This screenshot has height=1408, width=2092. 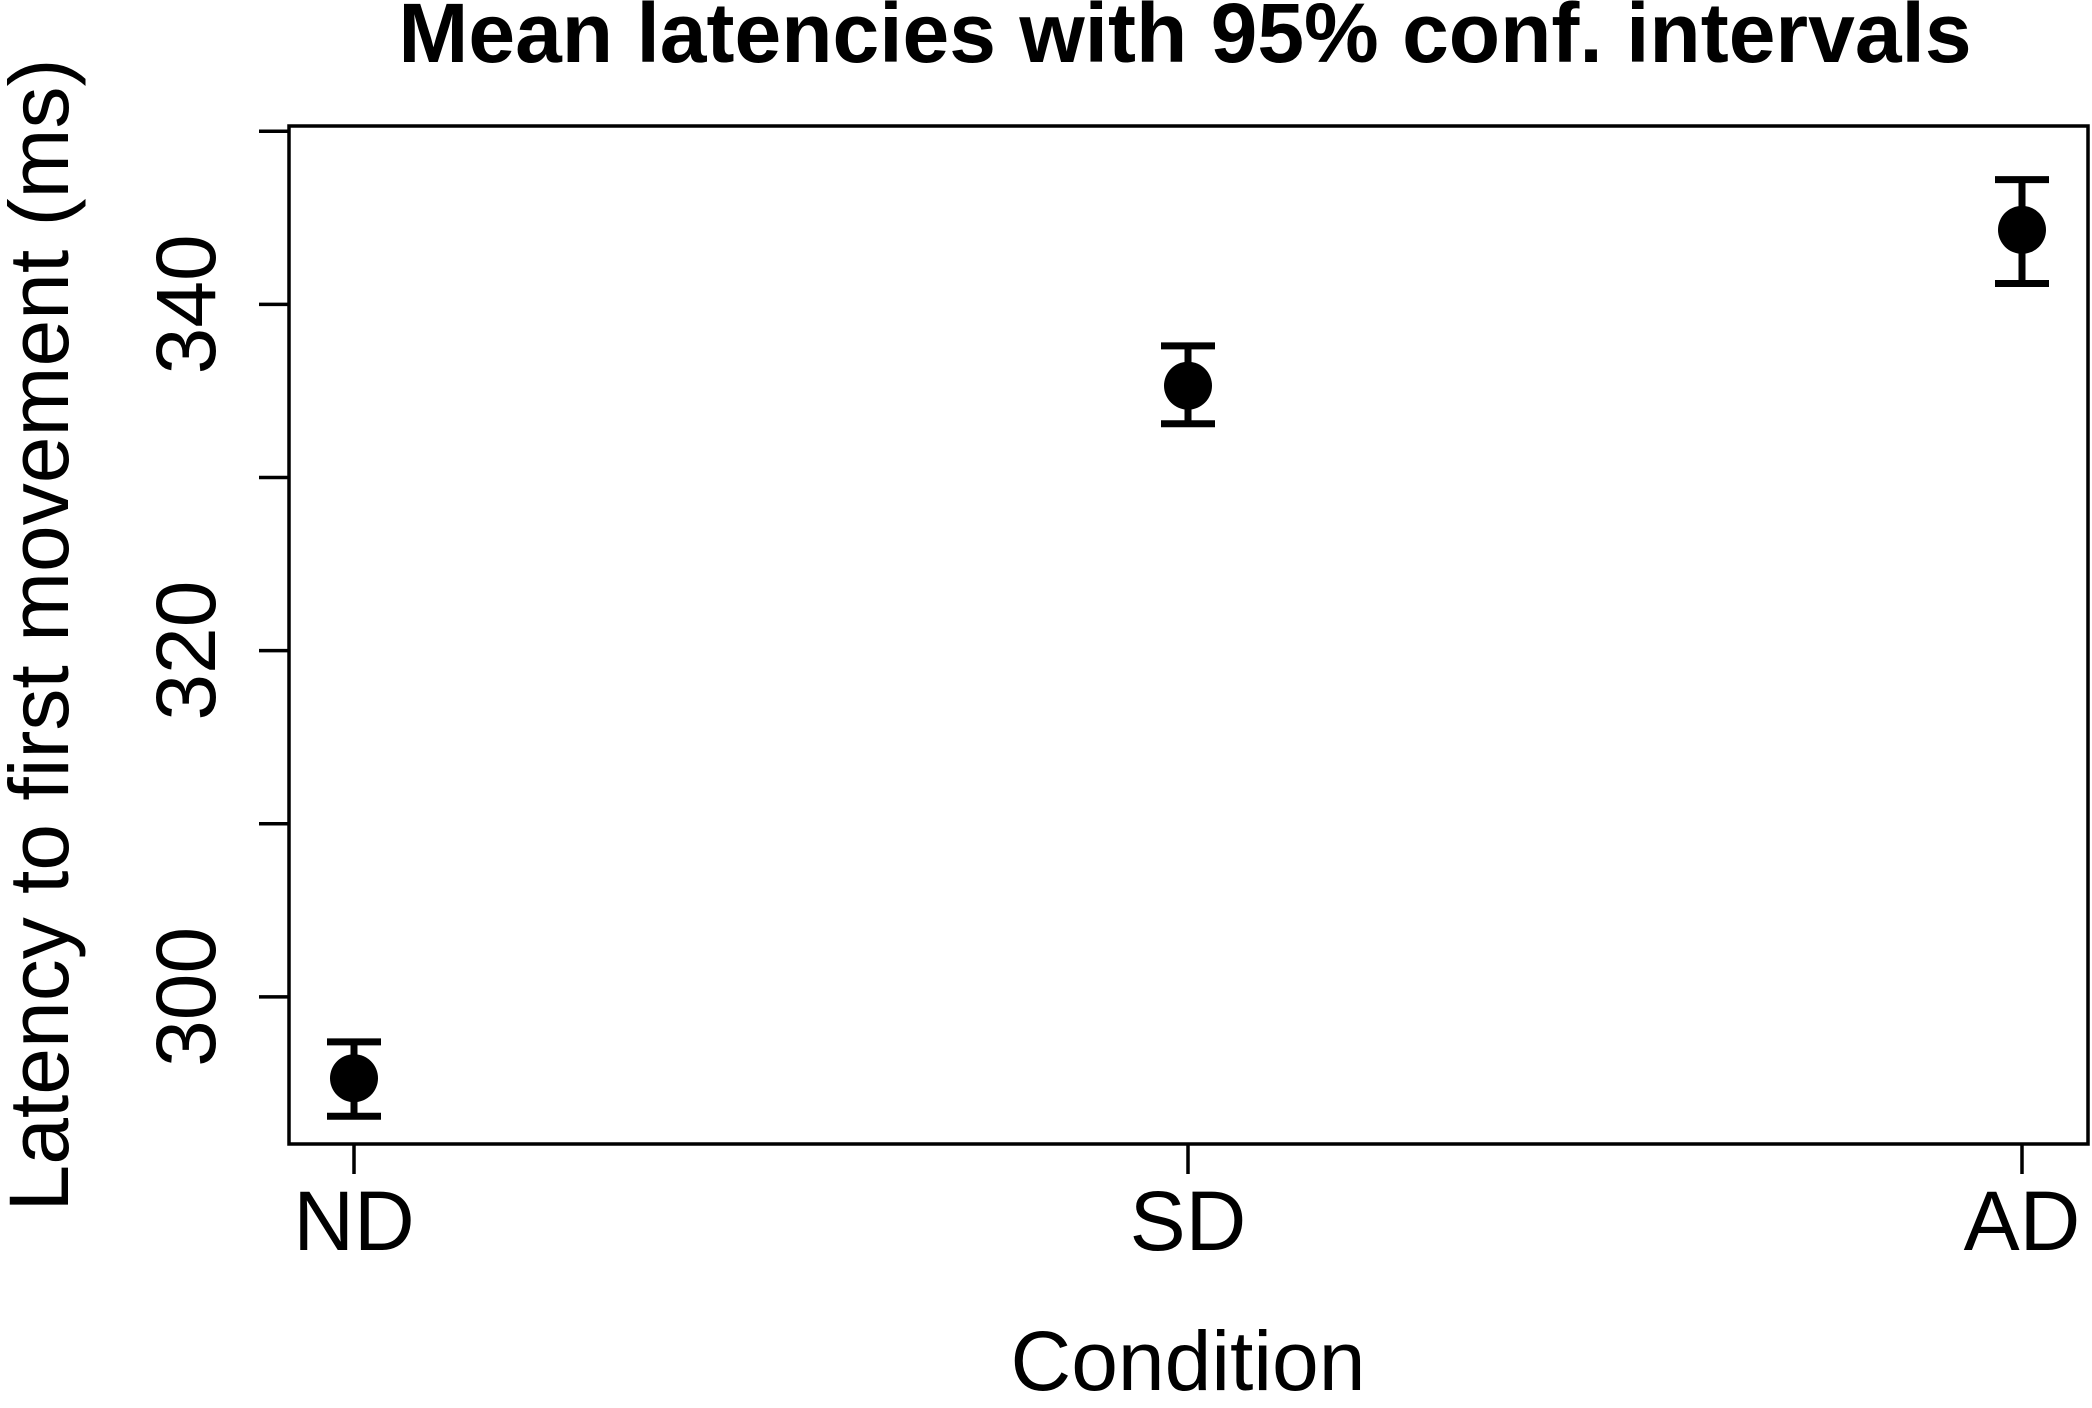 I want to click on data-point-ad, so click(x=2022, y=229).